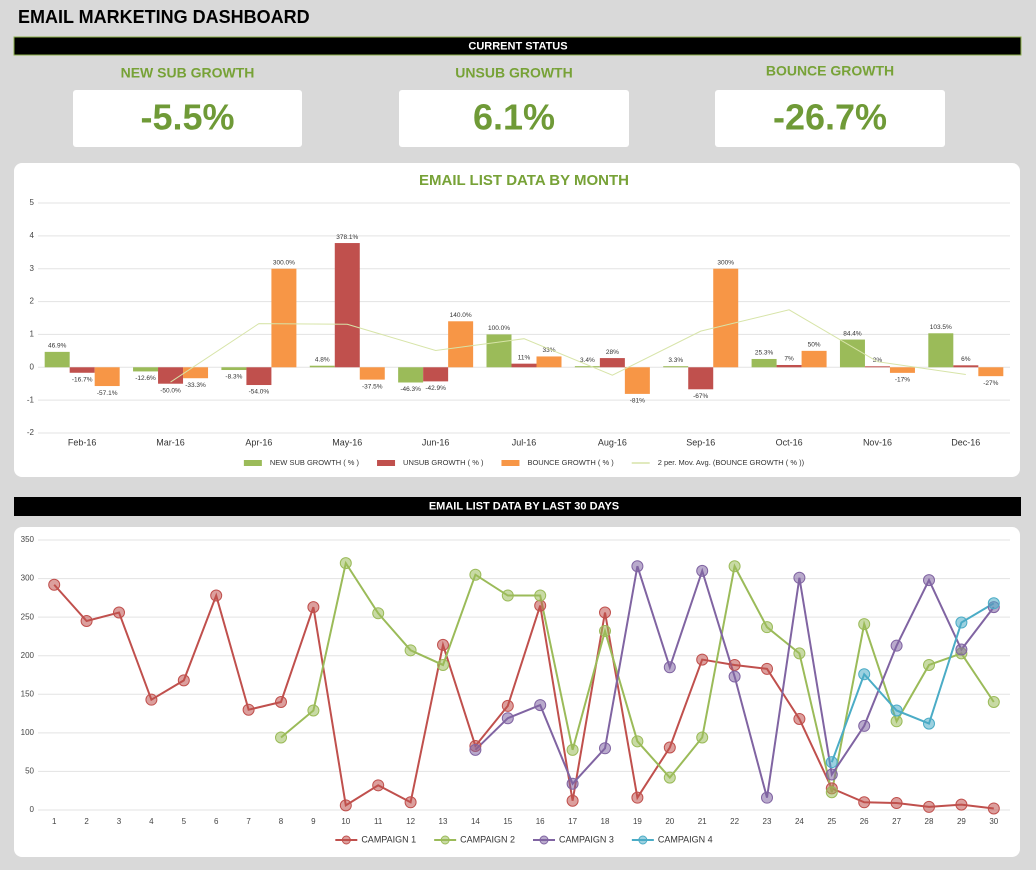  Describe the element at coordinates (32, 202) in the screenshot. I see `y-tick-label: 5` at that location.